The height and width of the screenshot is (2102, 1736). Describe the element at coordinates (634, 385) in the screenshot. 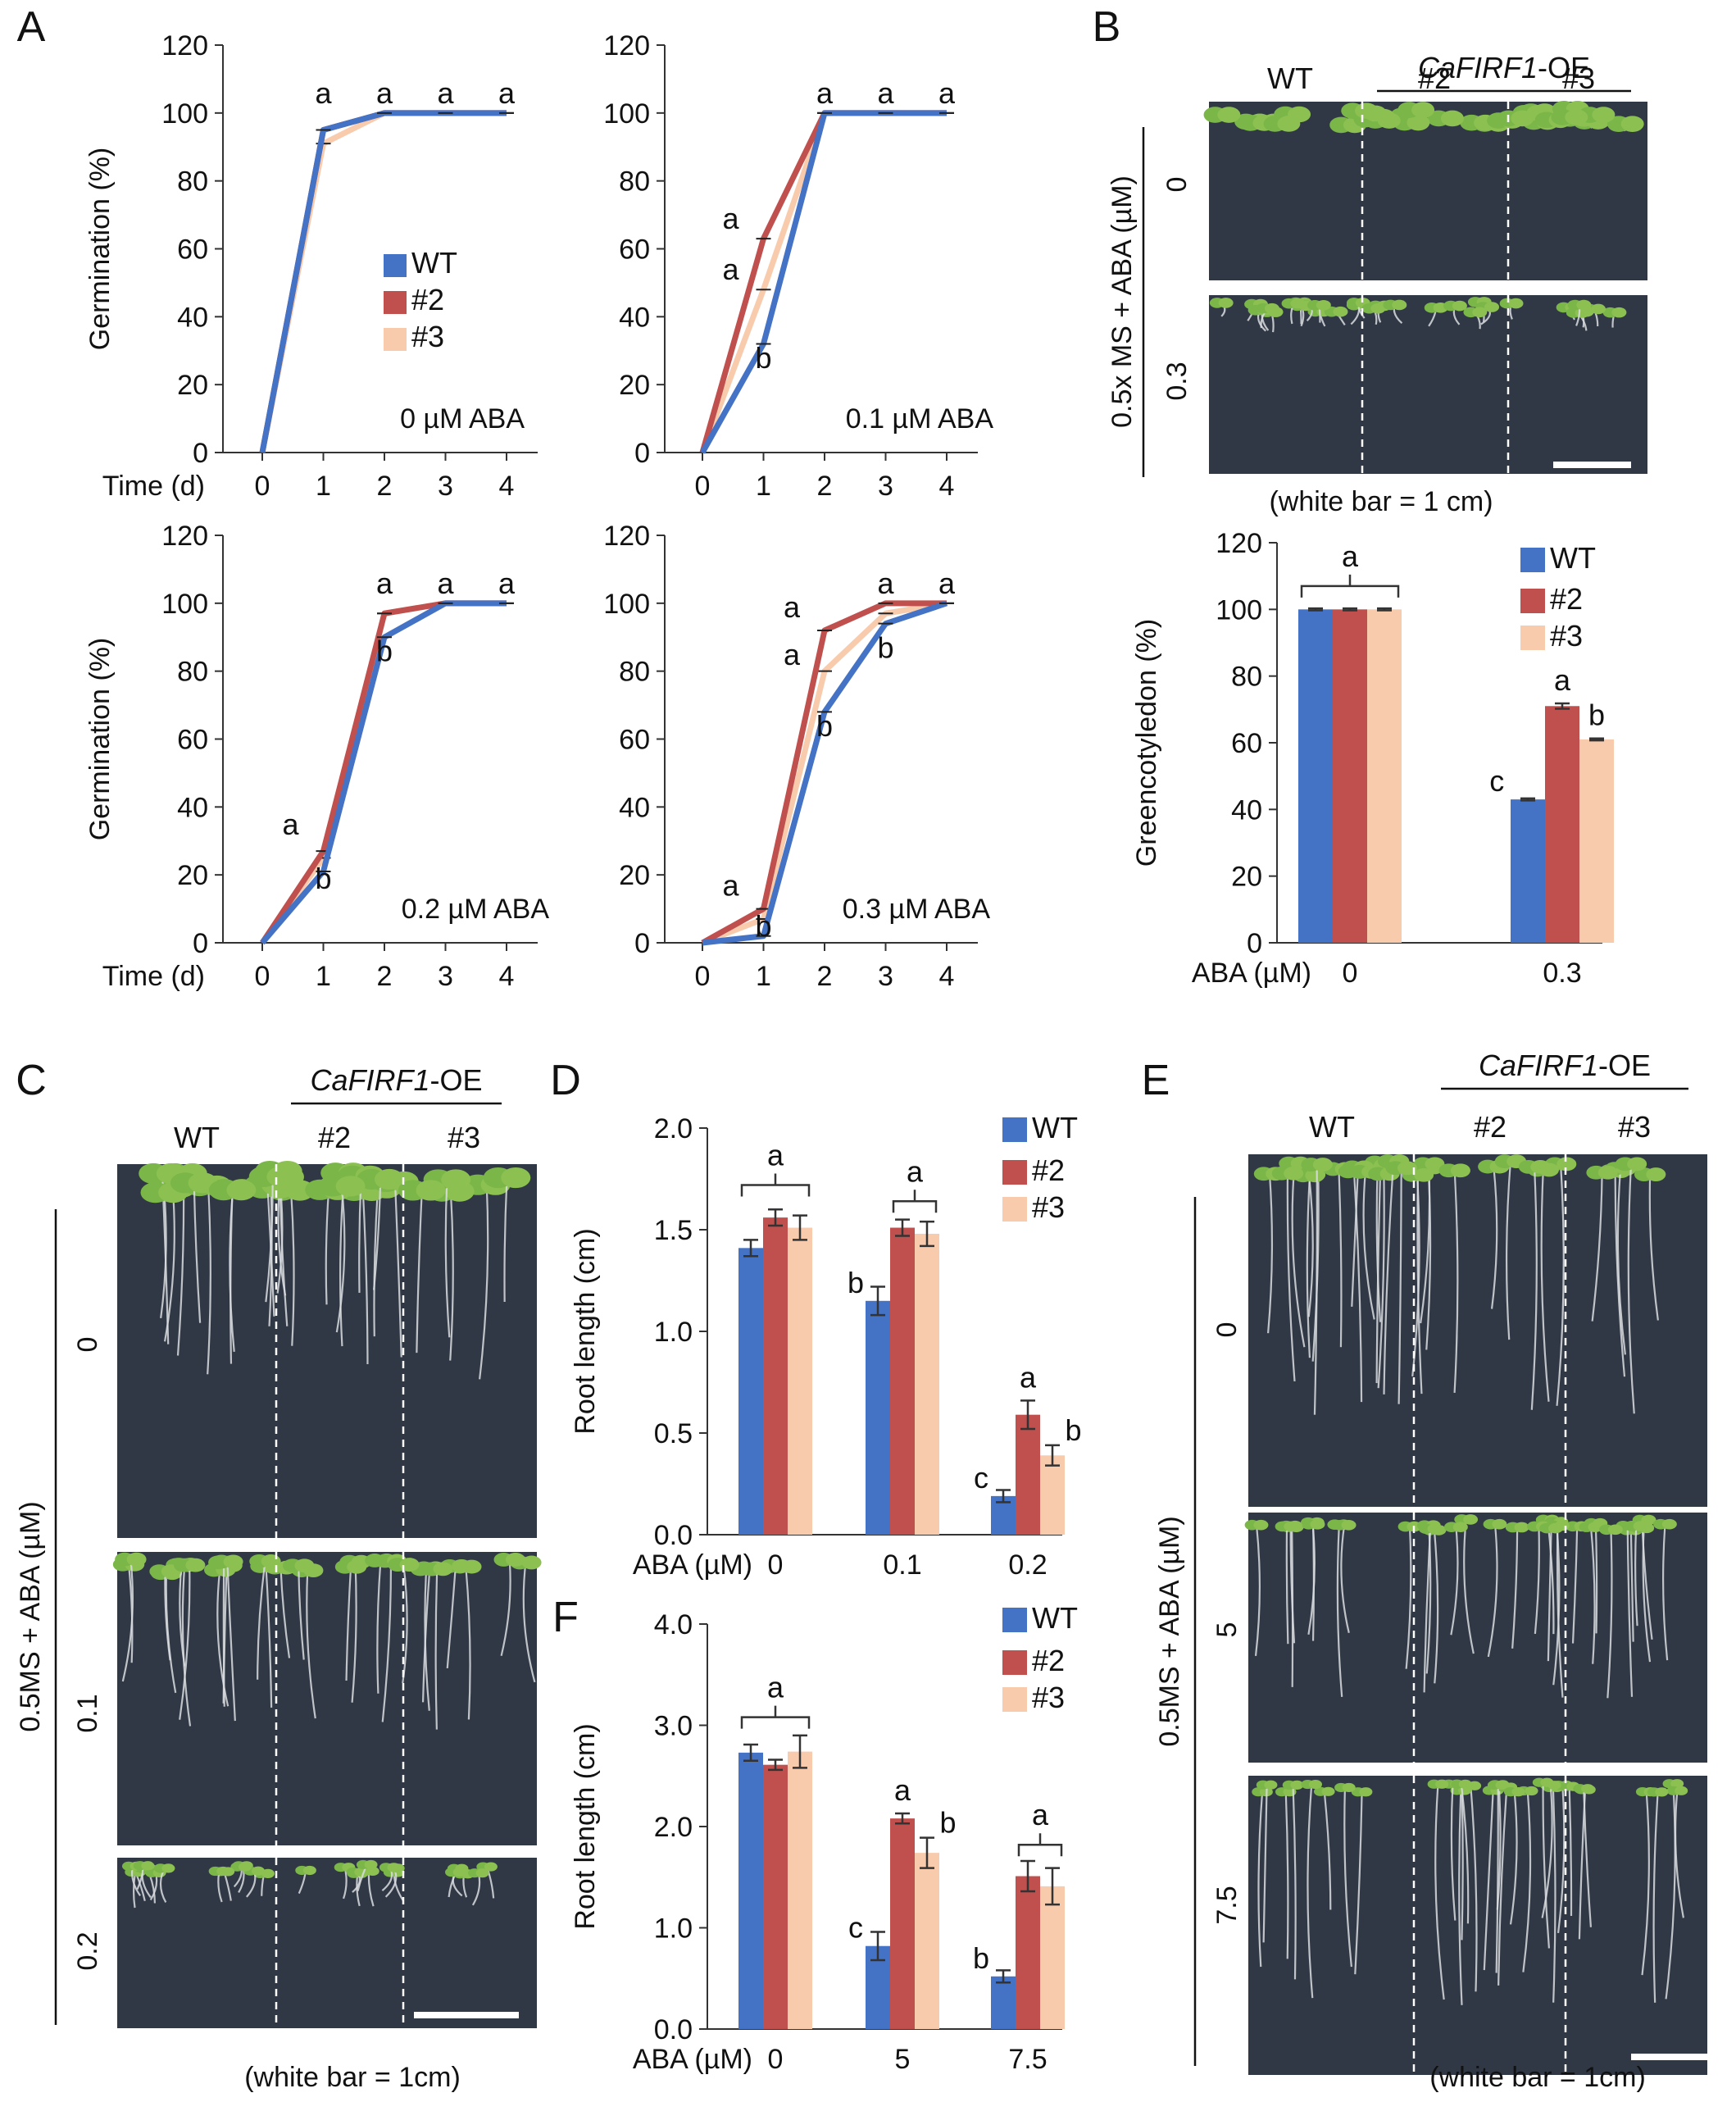

I see `y-tick-label: 20` at that location.